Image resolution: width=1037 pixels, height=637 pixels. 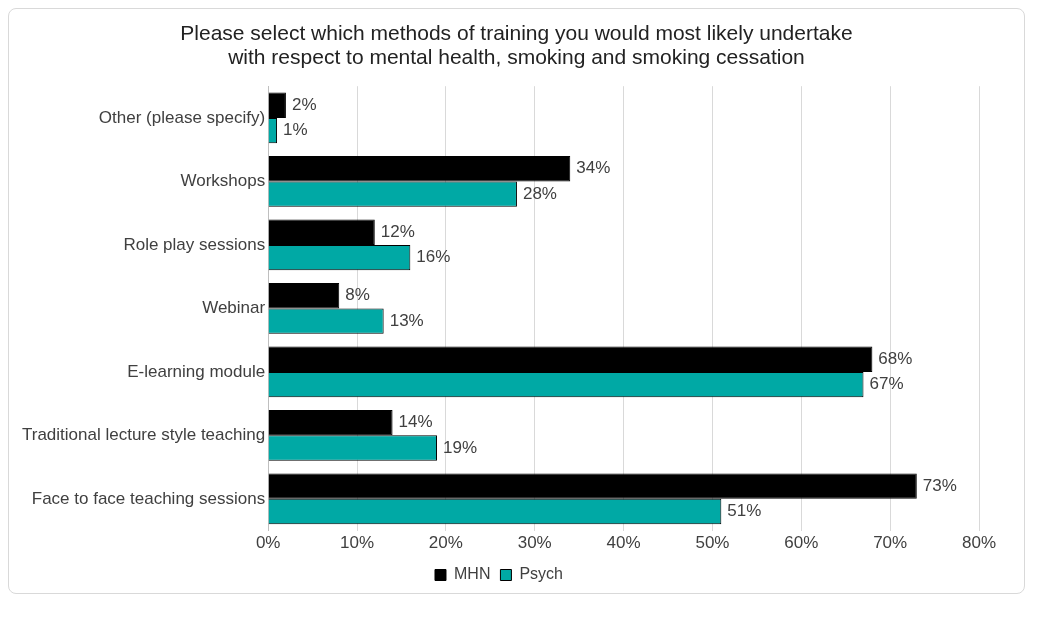 What do you see at coordinates (895, 358) in the screenshot?
I see `data-label: 68%` at bounding box center [895, 358].